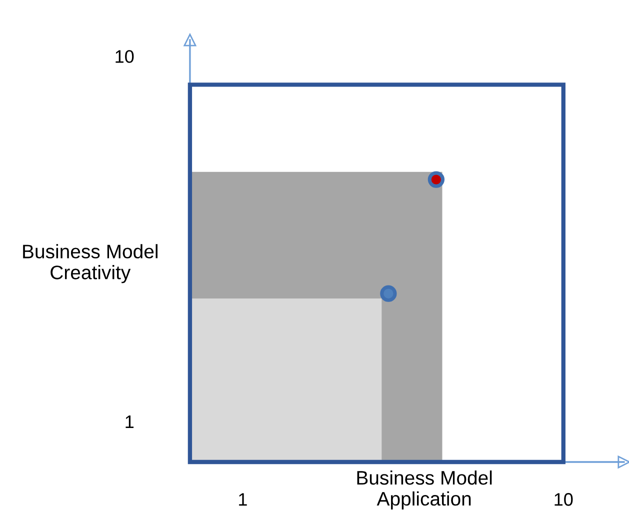 This screenshot has width=629, height=523. I want to click on y-axis-title: Business Model Creativity, so click(90, 264).